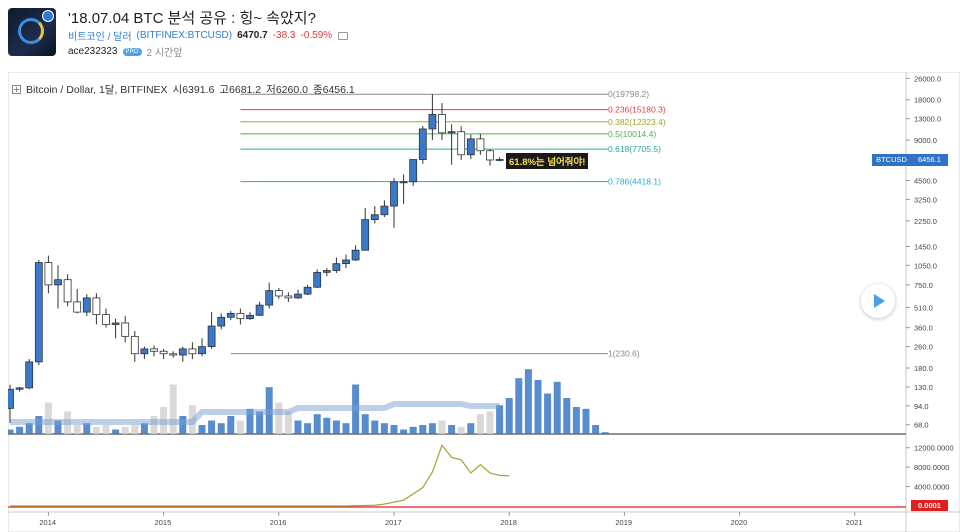  Describe the element at coordinates (925, 221) in the screenshot. I see `y-tick-label: 2250.0` at that location.